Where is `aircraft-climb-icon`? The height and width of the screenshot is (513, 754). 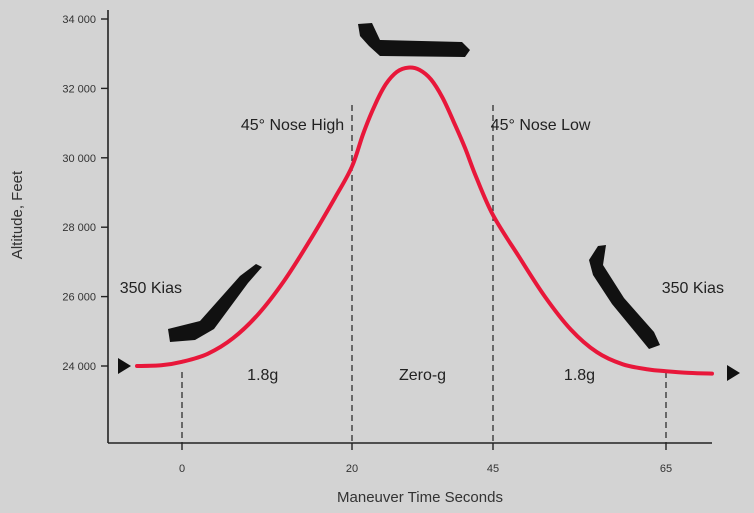 aircraft-climb-icon is located at coordinates (215, 303).